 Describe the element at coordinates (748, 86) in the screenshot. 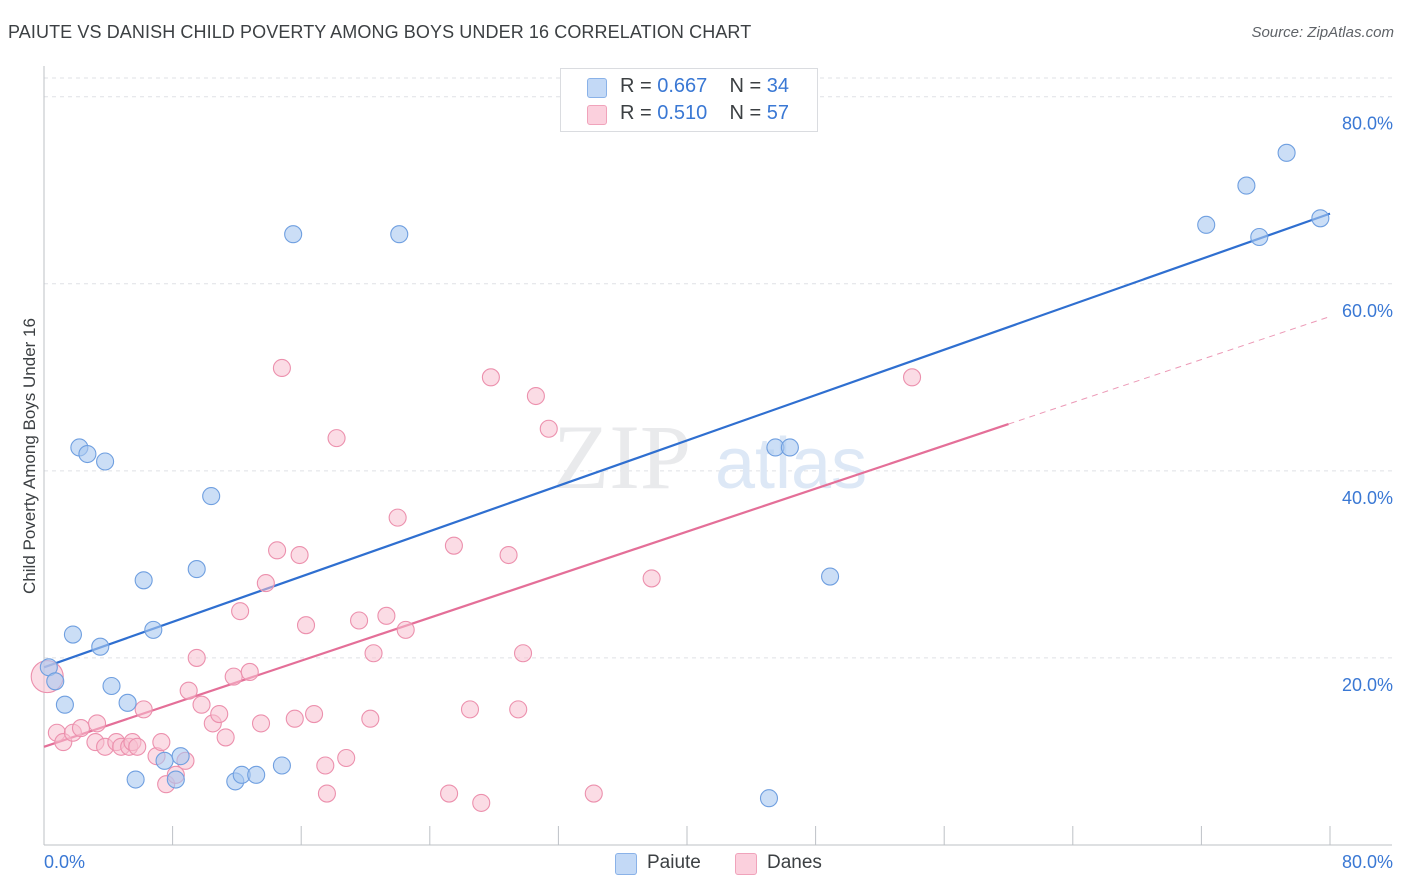

I see `paiute-n-label: N =` at that location.